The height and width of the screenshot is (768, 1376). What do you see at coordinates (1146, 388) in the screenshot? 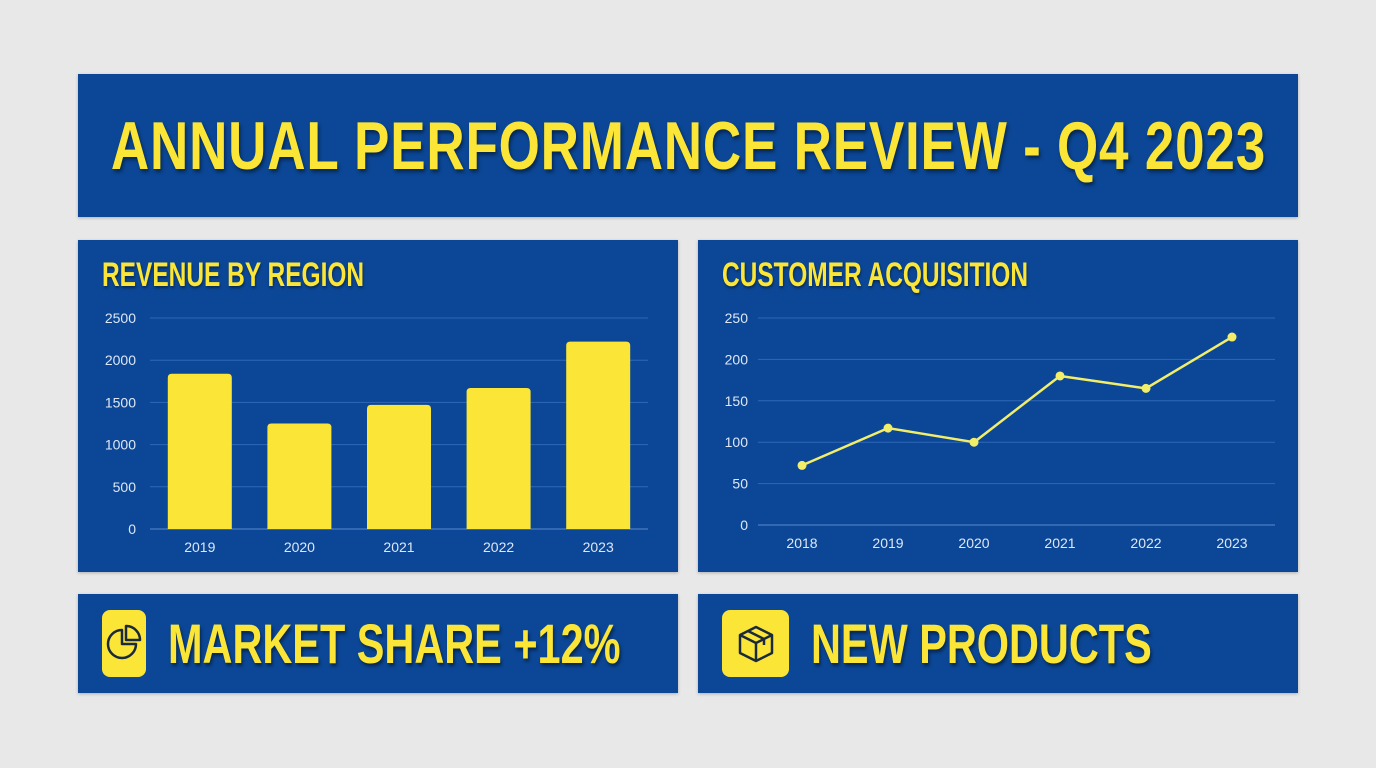
I see `data-point-2022` at bounding box center [1146, 388].